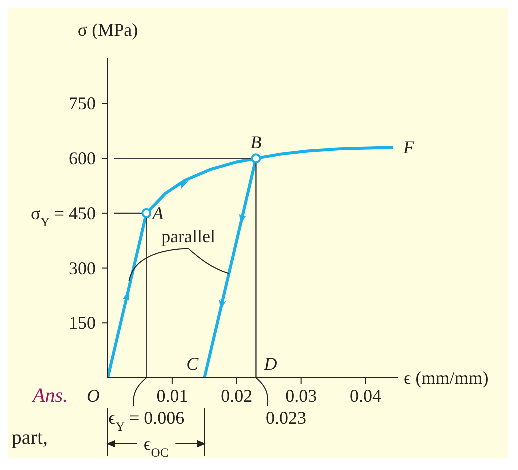  Describe the element at coordinates (193, 364) in the screenshot. I see `annotation: C` at that location.